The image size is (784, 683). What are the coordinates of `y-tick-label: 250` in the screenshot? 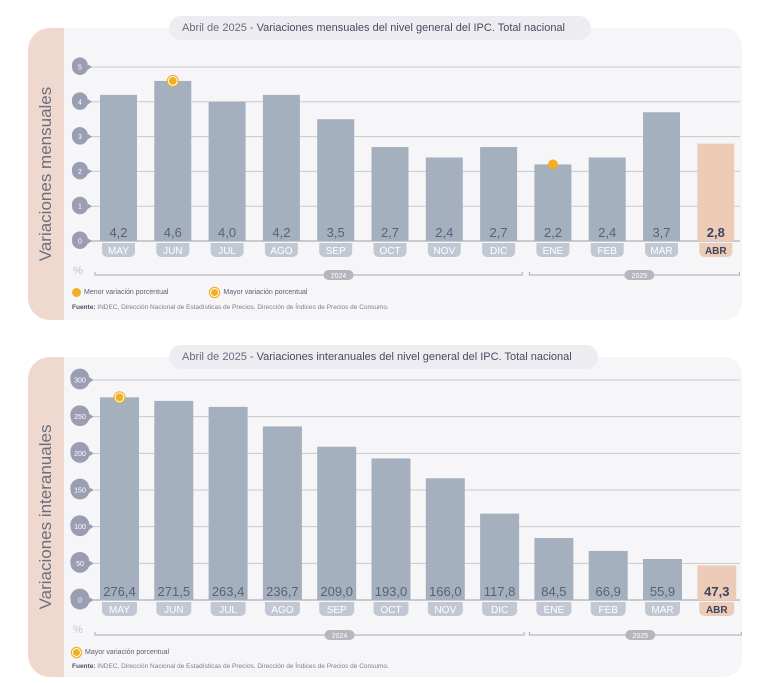 It's located at (80, 417).